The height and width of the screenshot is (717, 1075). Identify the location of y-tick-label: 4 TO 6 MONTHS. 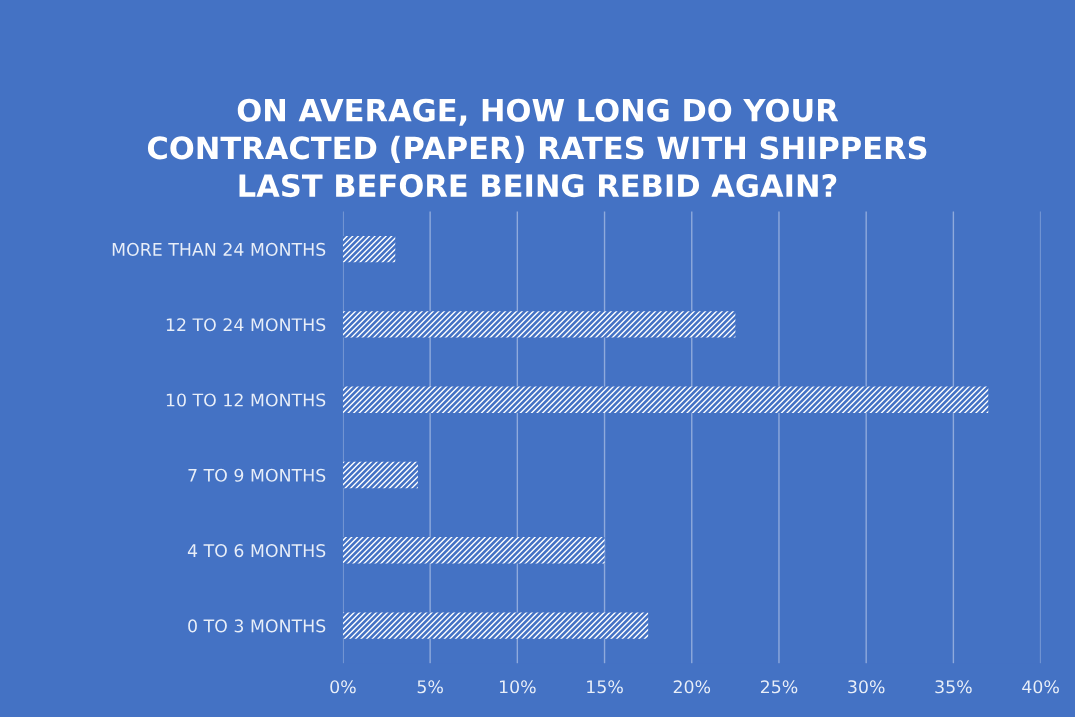
(256, 551).